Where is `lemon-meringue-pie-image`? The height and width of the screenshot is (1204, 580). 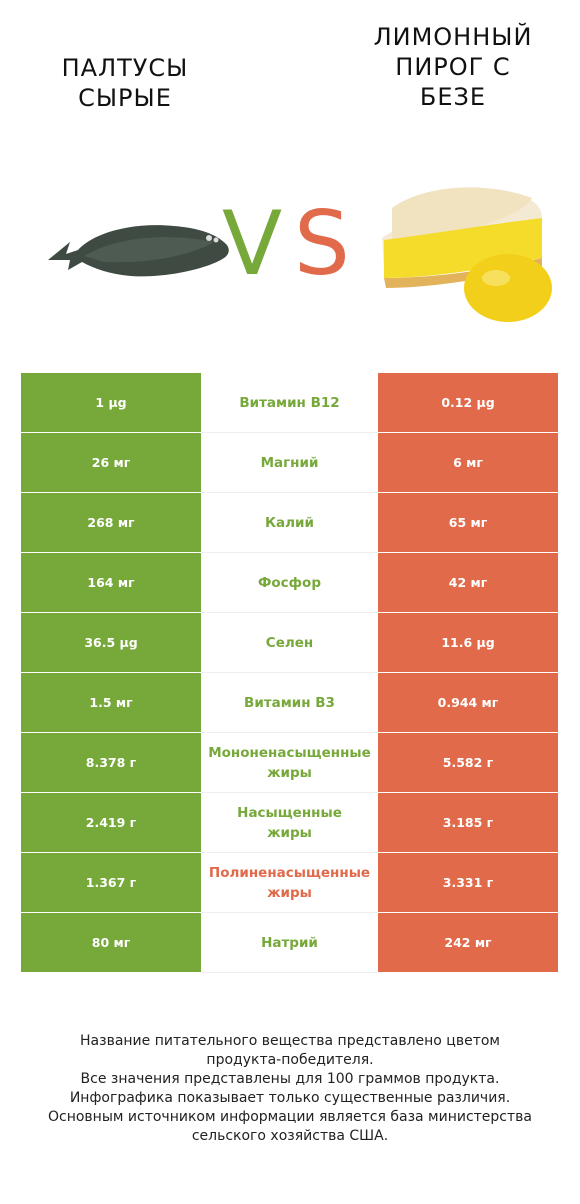 lemon-meringue-pie-image is located at coordinates (467, 253).